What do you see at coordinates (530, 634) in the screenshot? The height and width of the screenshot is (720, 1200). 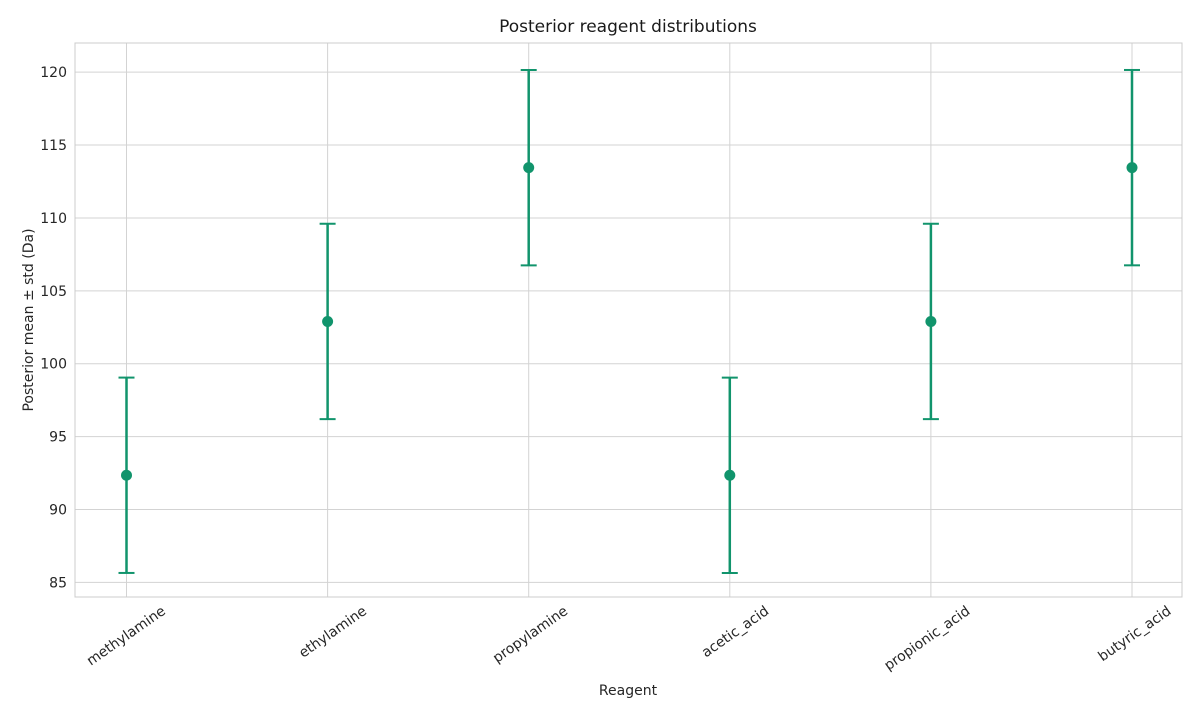 I see `x-tick-label: propylamine` at bounding box center [530, 634].